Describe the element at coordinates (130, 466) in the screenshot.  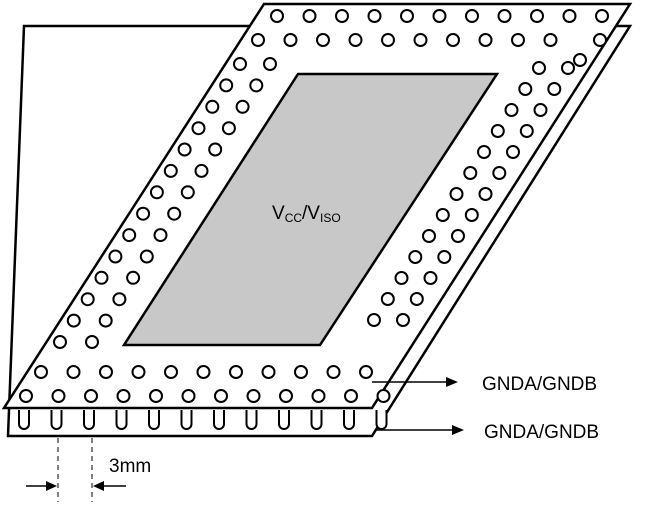
I see `spacing-dimension-label: 3mm` at that location.